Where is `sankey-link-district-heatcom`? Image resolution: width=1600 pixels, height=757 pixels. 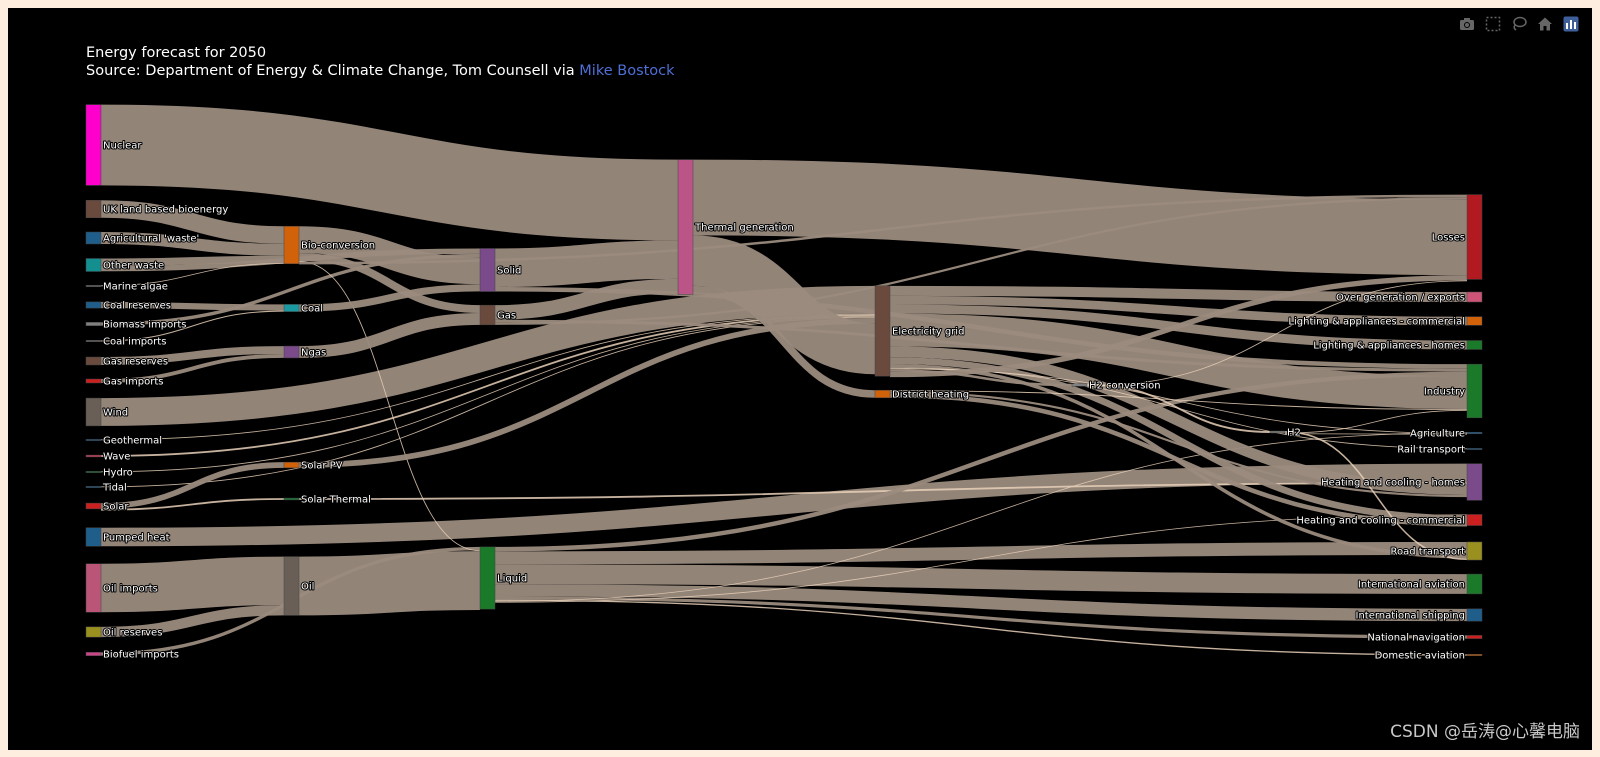
sankey-link-district-heatcom is located at coordinates (1178, 460).